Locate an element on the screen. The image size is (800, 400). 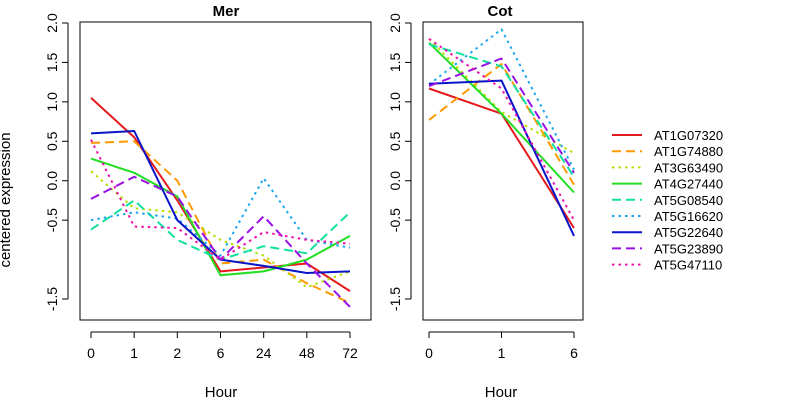
legend-entry-label: AT5G23890 is located at coordinates (688, 248).